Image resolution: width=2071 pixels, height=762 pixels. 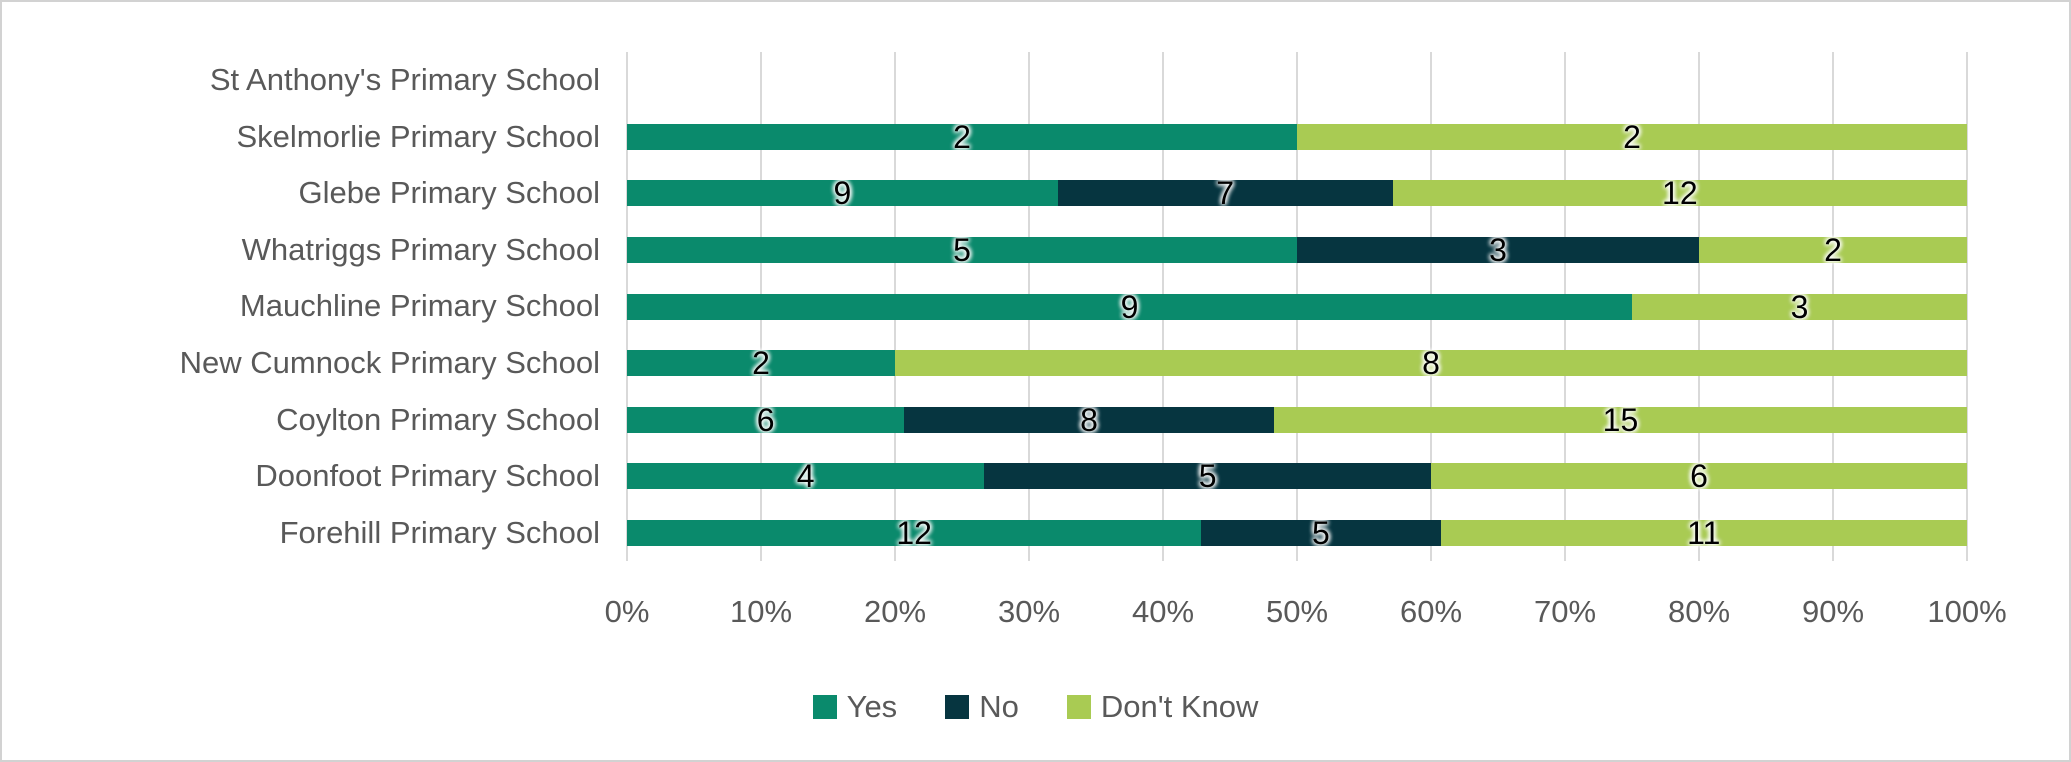 I want to click on x-tick-label: 70%, so click(x=1565, y=611).